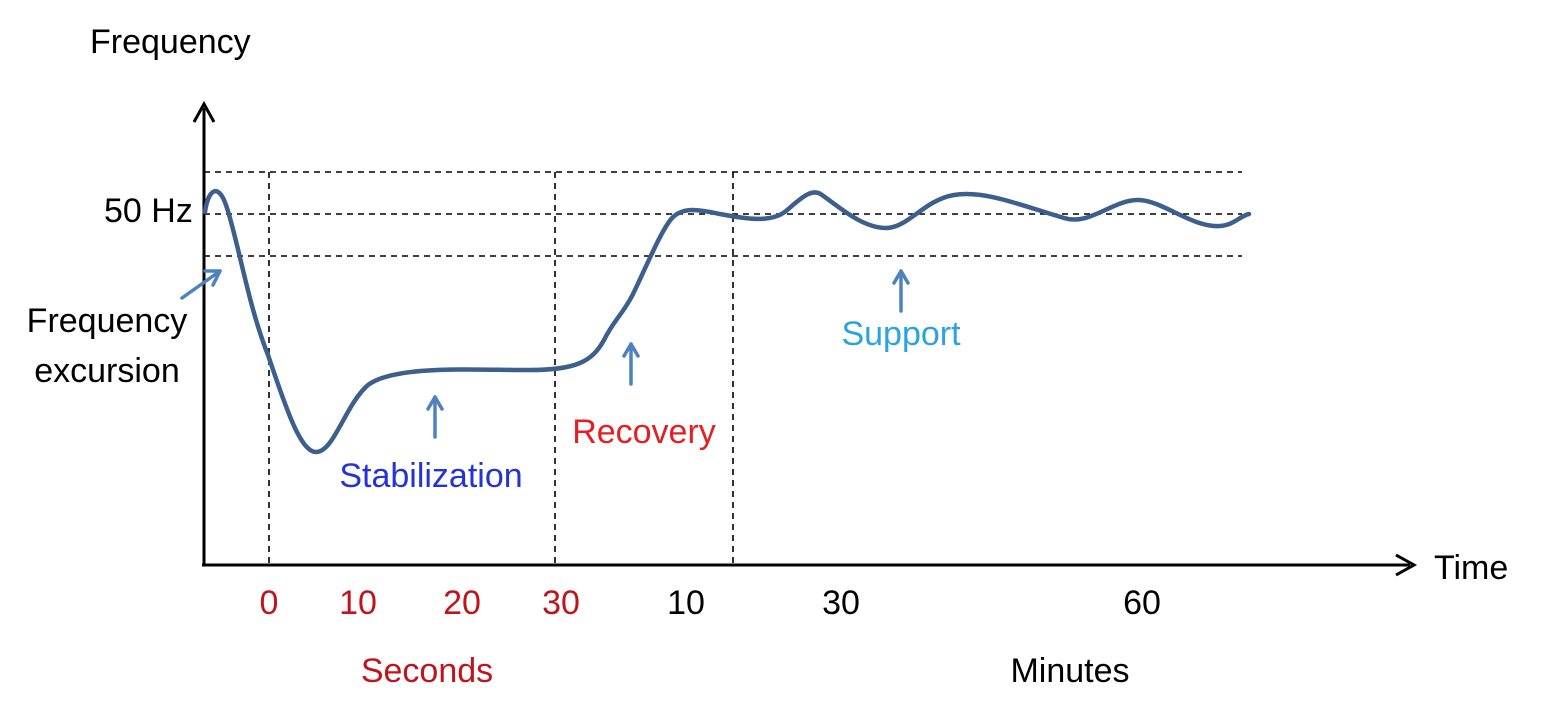  What do you see at coordinates (1142, 603) in the screenshot?
I see `tick-label-minutes-60: 60` at bounding box center [1142, 603].